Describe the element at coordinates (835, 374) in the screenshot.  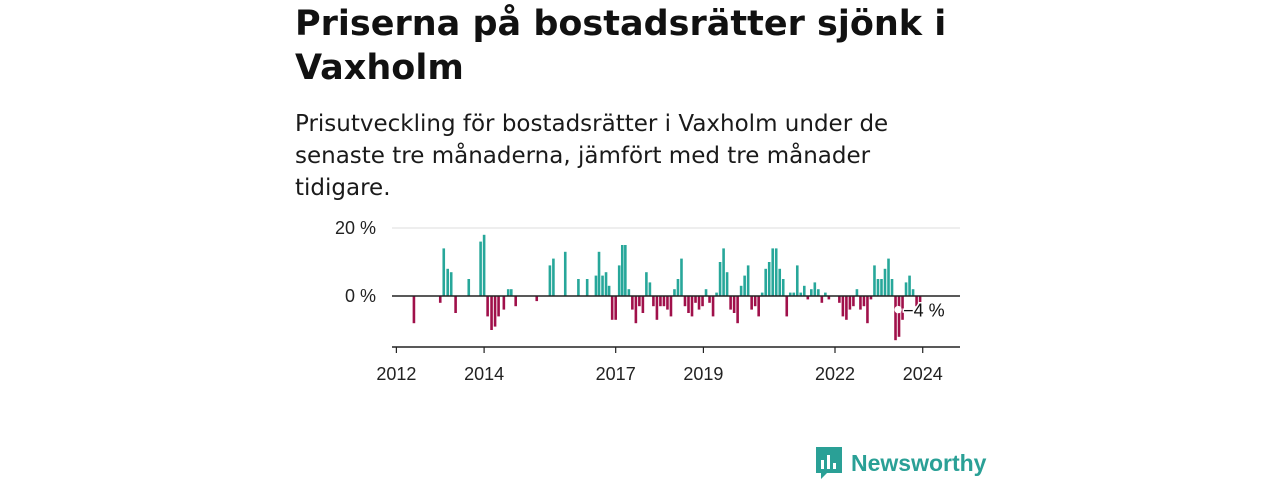
I see `x-tick-label: 2022` at that location.